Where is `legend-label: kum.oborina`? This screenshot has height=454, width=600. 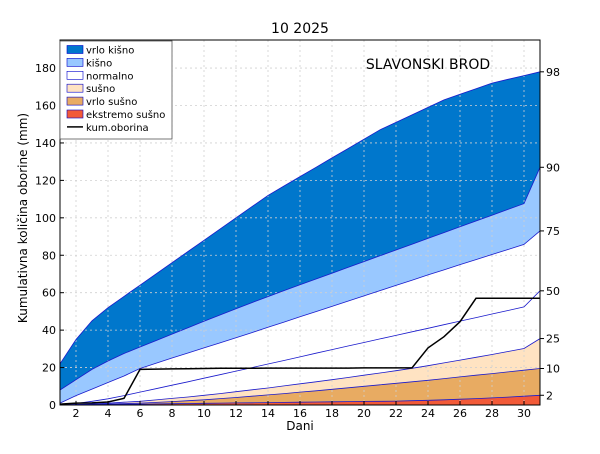 legend-label: kum.oborina is located at coordinates (117, 128).